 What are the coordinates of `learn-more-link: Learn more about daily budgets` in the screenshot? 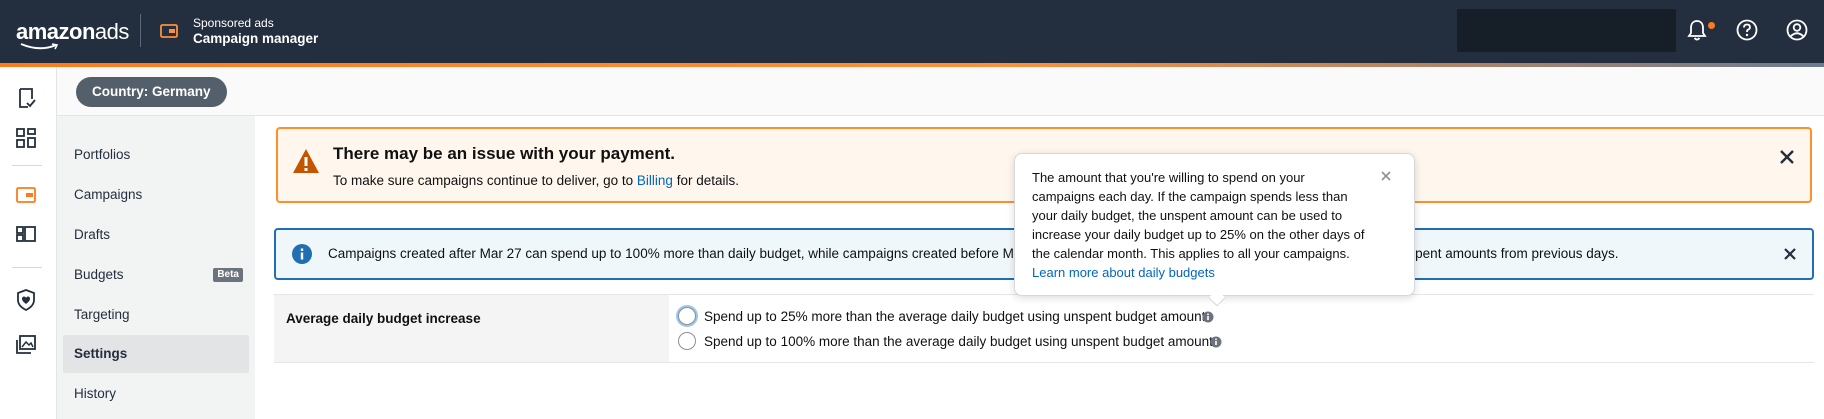 It's located at (1123, 272).